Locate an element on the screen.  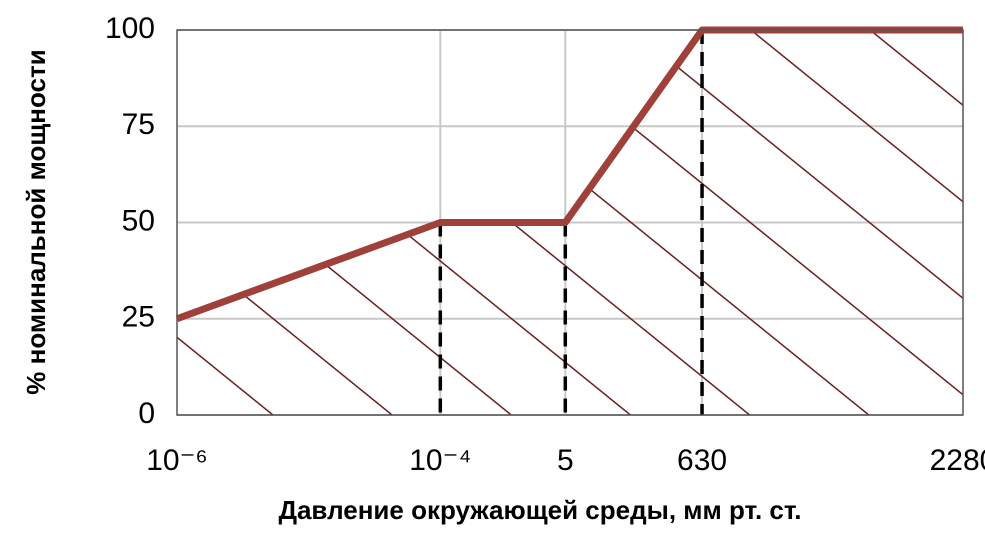
x-tick-label: 5 is located at coordinates (565, 460).